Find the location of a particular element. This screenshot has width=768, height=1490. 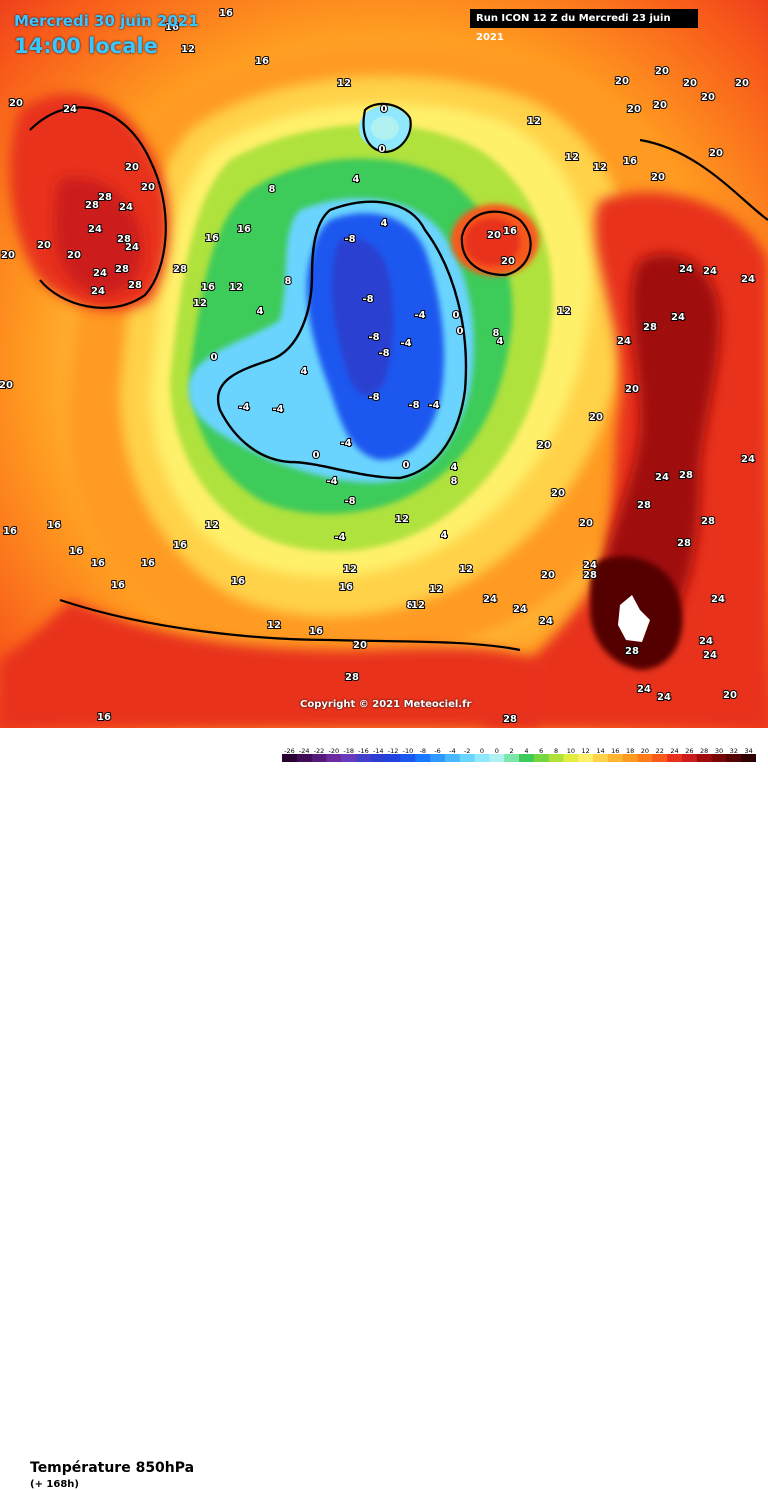

legend-tick-label: -6 is located at coordinates (437, 751).